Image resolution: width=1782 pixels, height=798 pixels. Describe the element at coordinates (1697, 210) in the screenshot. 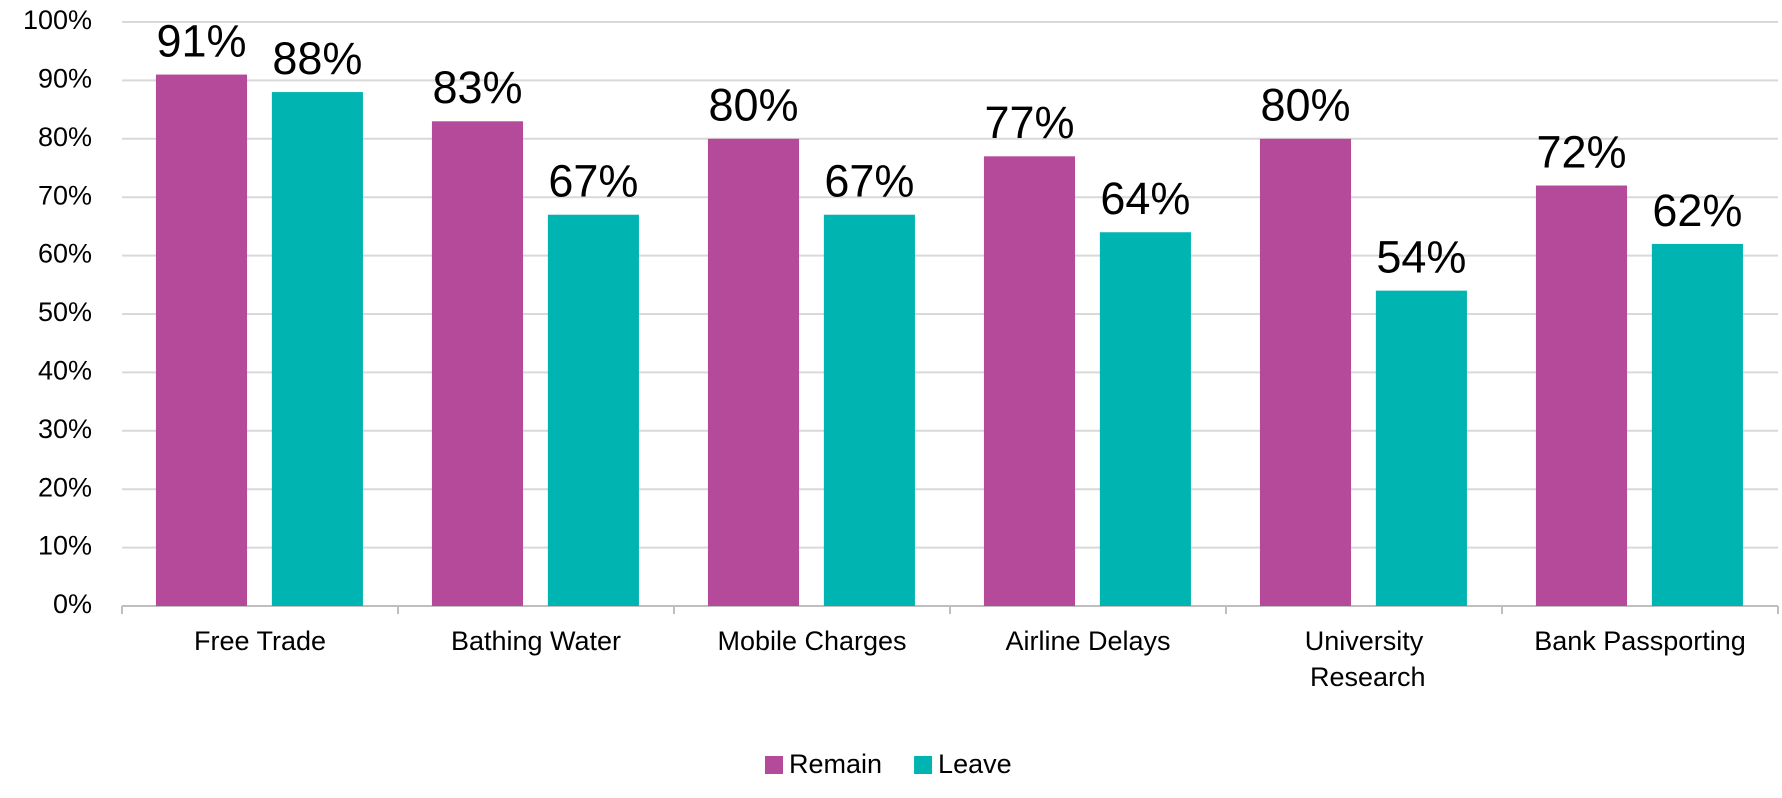

I see `data-label: 62%` at that location.